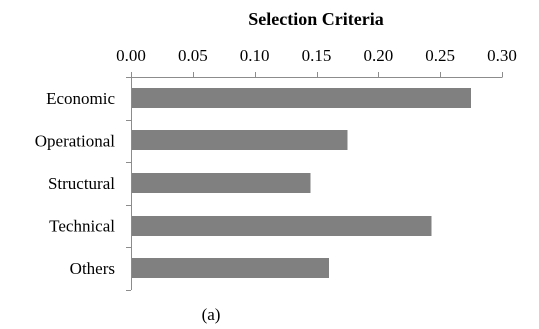 The width and height of the screenshot is (539, 329). Describe the element at coordinates (255, 55) in the screenshot. I see `x-tick-label: 0.10` at that location.